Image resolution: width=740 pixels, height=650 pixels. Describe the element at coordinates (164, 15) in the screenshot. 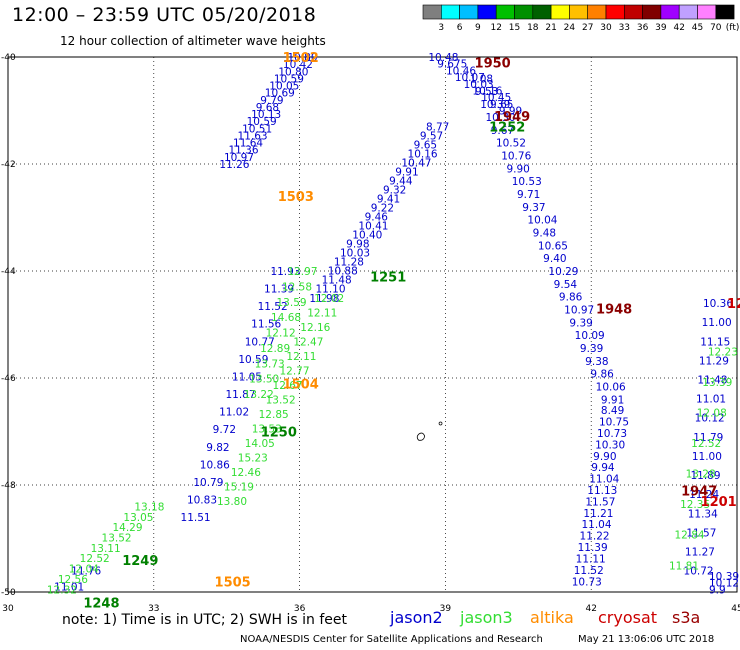

I see `page-title: 12:00 – 23:59 UTC 05/20/2018` at that location.